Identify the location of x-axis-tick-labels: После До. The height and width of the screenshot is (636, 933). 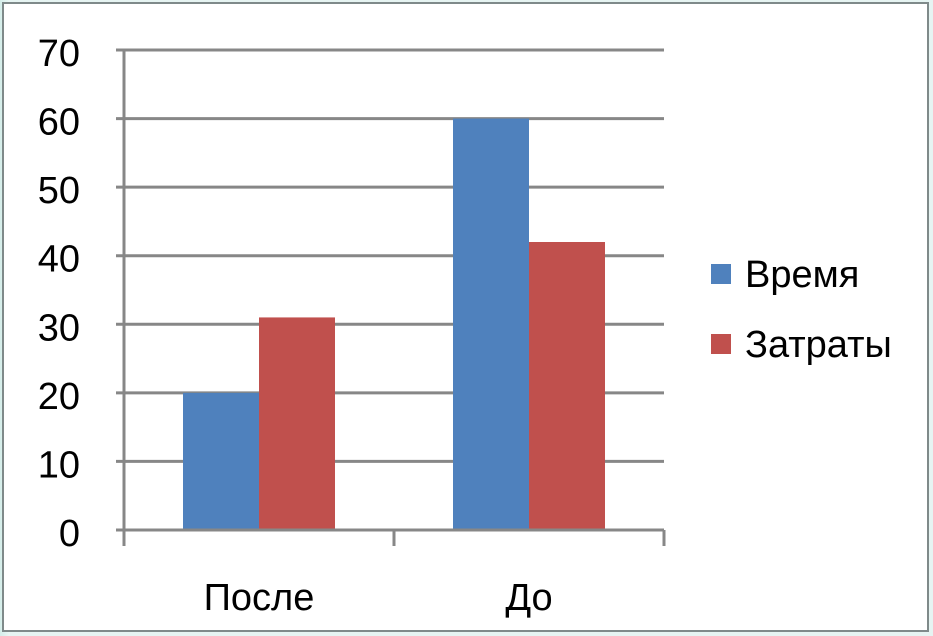
(378, 598).